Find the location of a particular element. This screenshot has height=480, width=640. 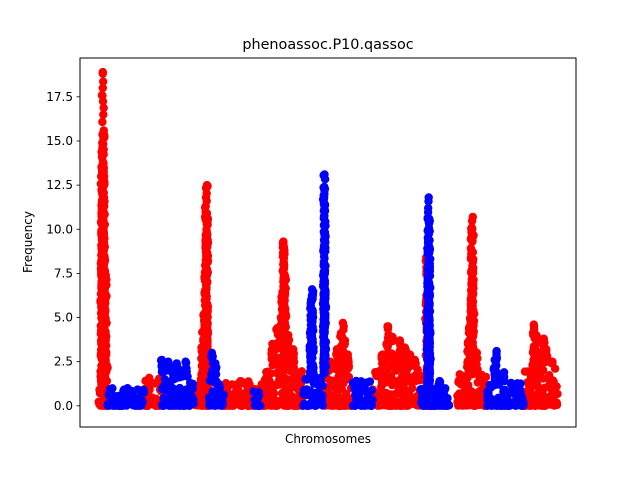

y-tick-label: 15.0 is located at coordinates (59, 141).